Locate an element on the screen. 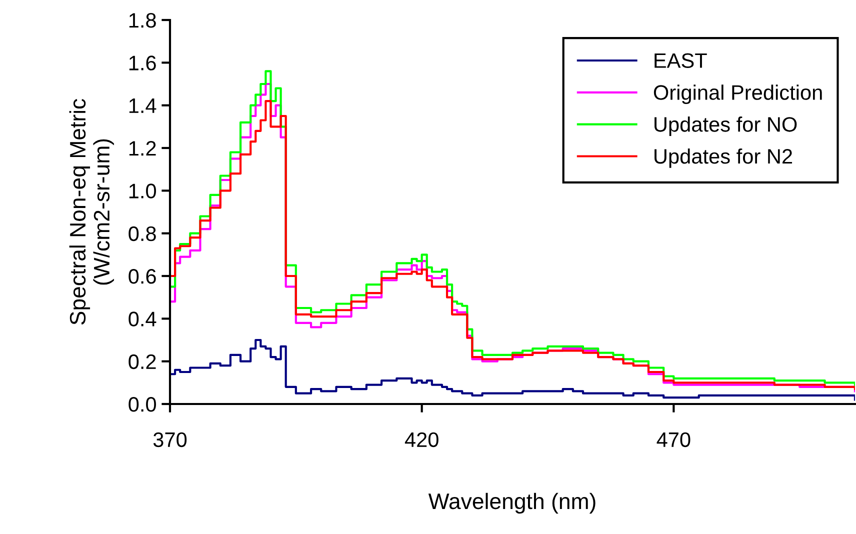  legend-label: EAST is located at coordinates (680, 60).